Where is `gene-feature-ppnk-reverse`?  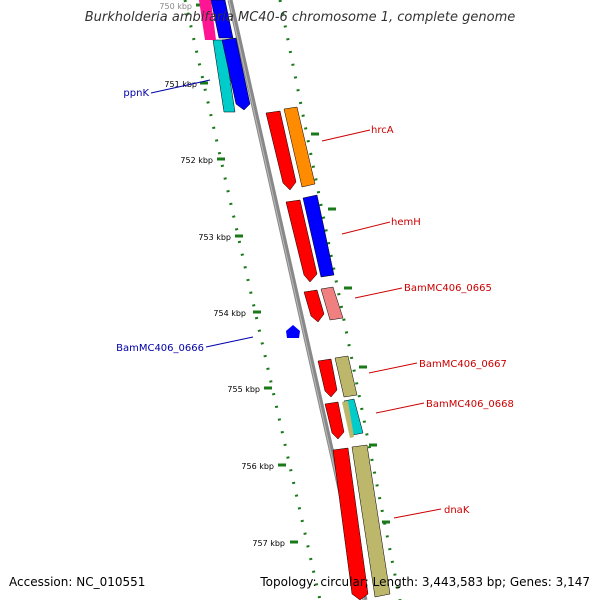 gene-feature-ppnk-reverse is located at coordinates (224, 76).